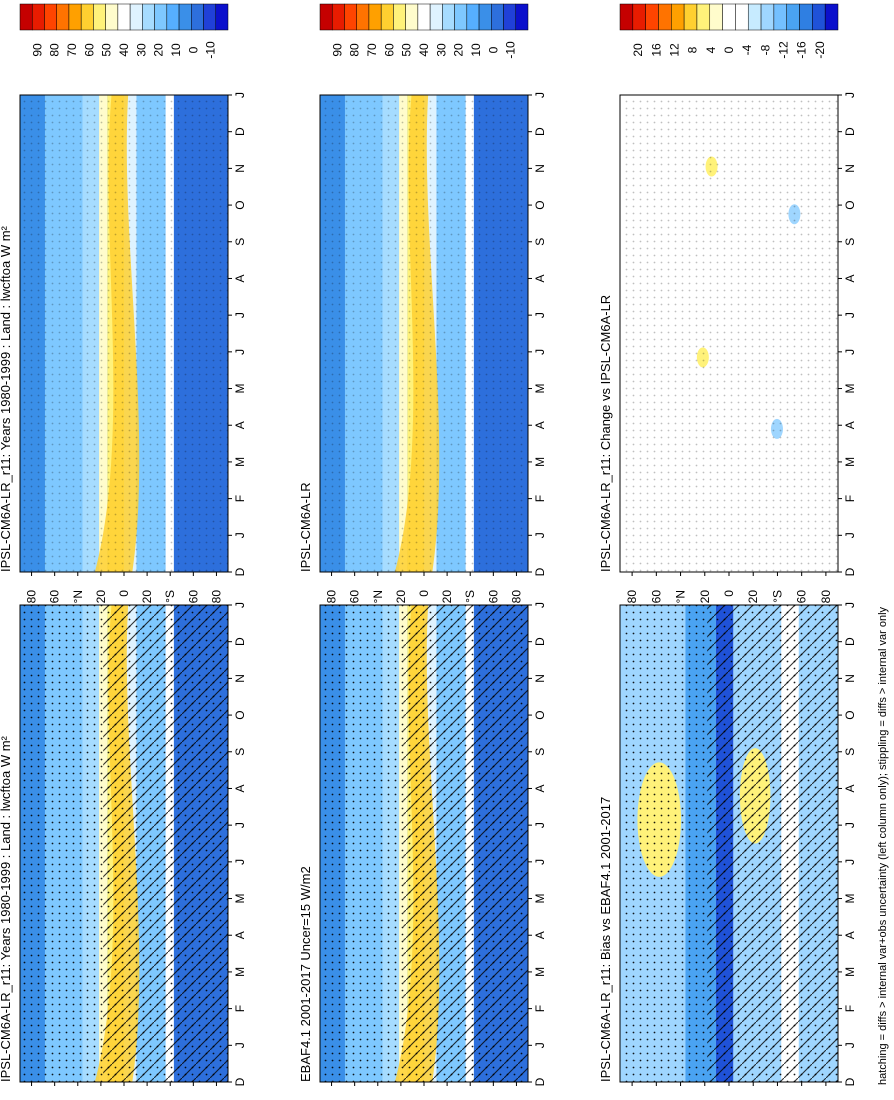 Image resolution: width=894 pixels, height=1100 pixels. Describe the element at coordinates (459, 50) in the screenshot. I see `colorbar-tick-label: 20` at that location.